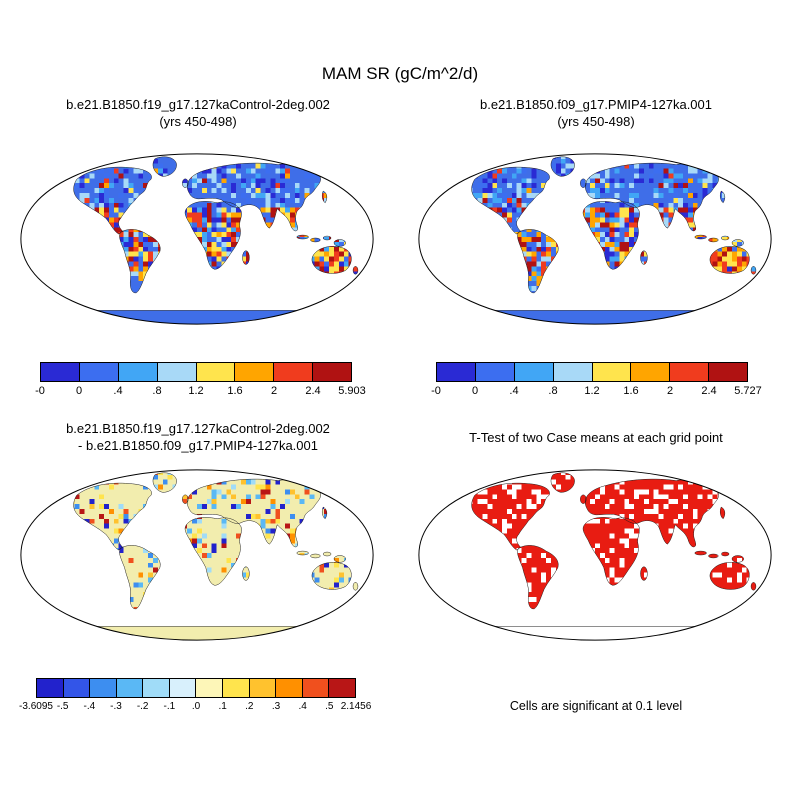 This screenshot has height=800, width=800. Describe the element at coordinates (595, 555) in the screenshot. I see `map-bottom-right` at that location.